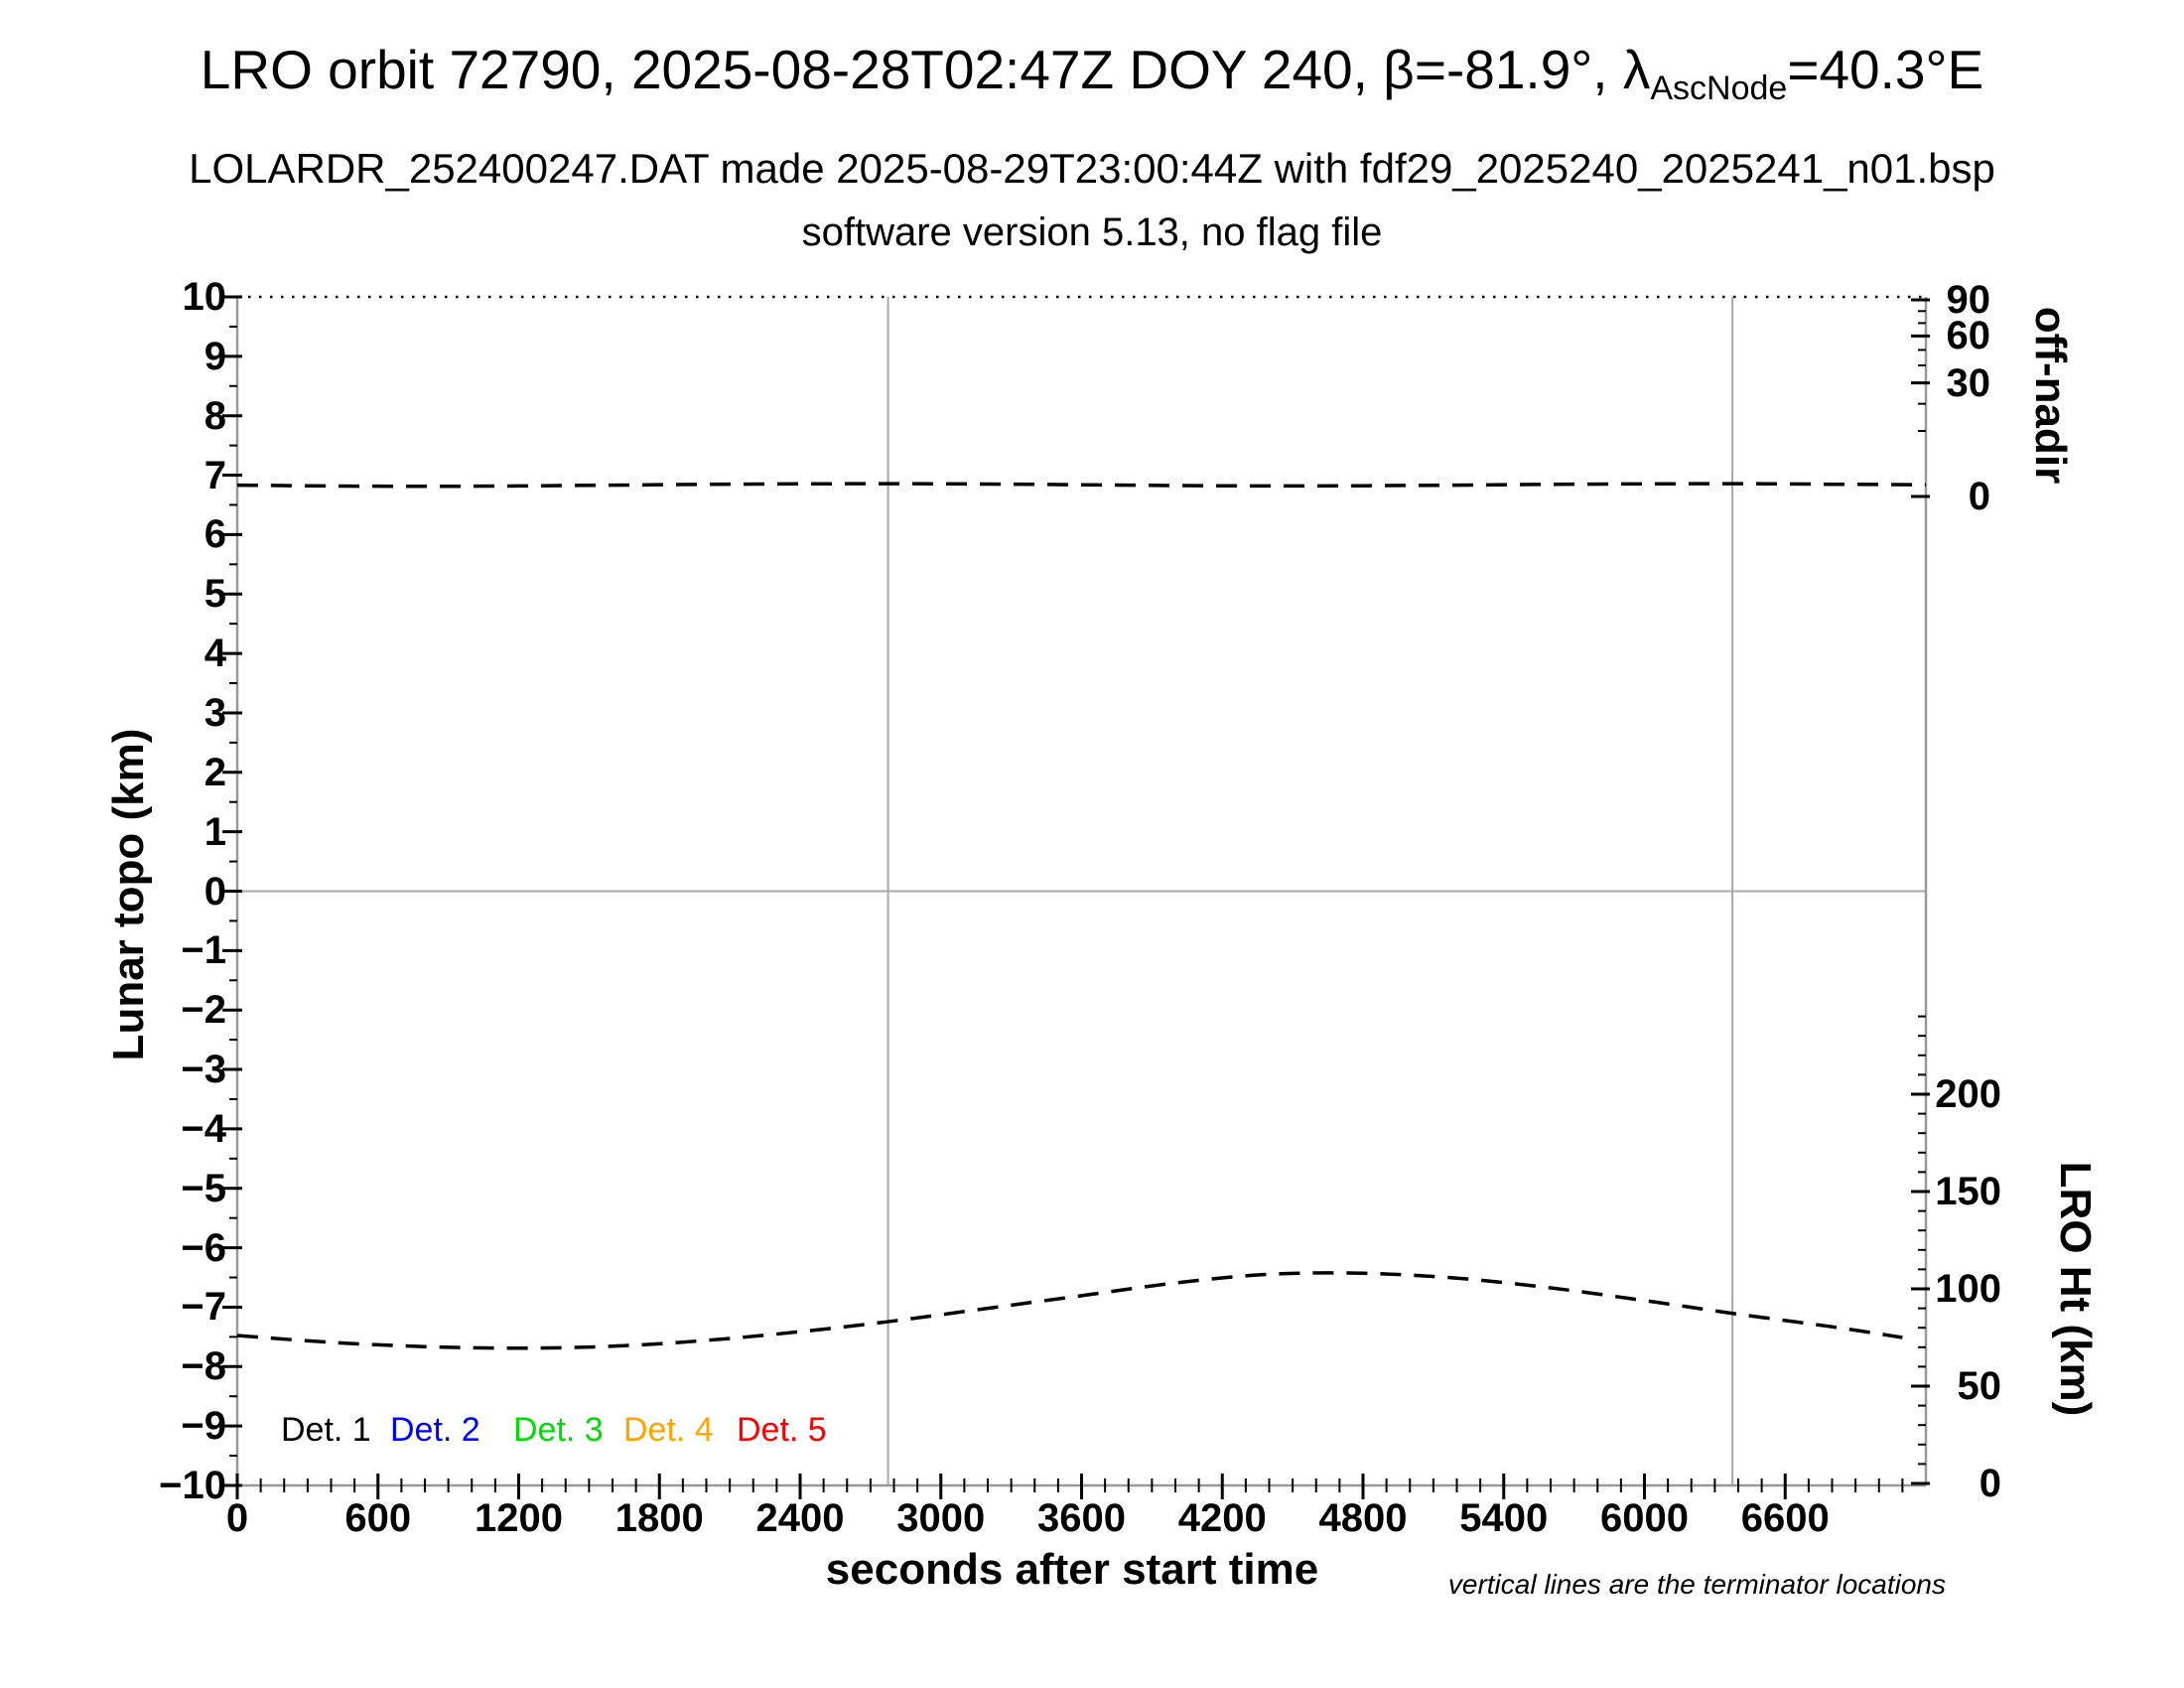  What do you see at coordinates (2050, 395) in the screenshot?
I see `off-nadir-axis-title: off-nadir` at bounding box center [2050, 395].